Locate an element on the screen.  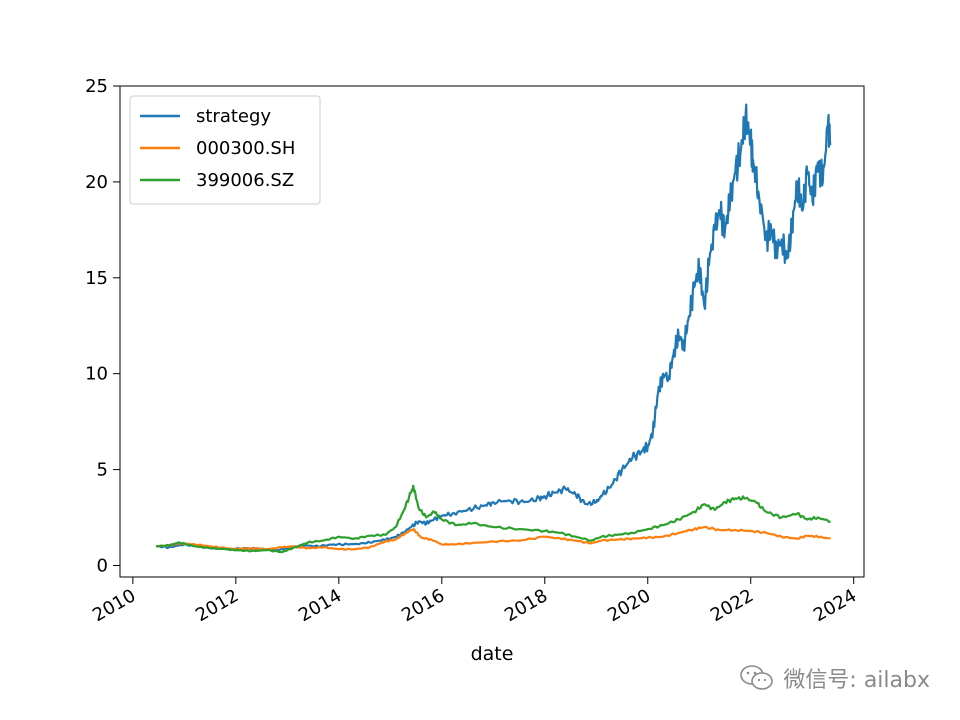
legend-label: 000300.SH is located at coordinates (245, 148).